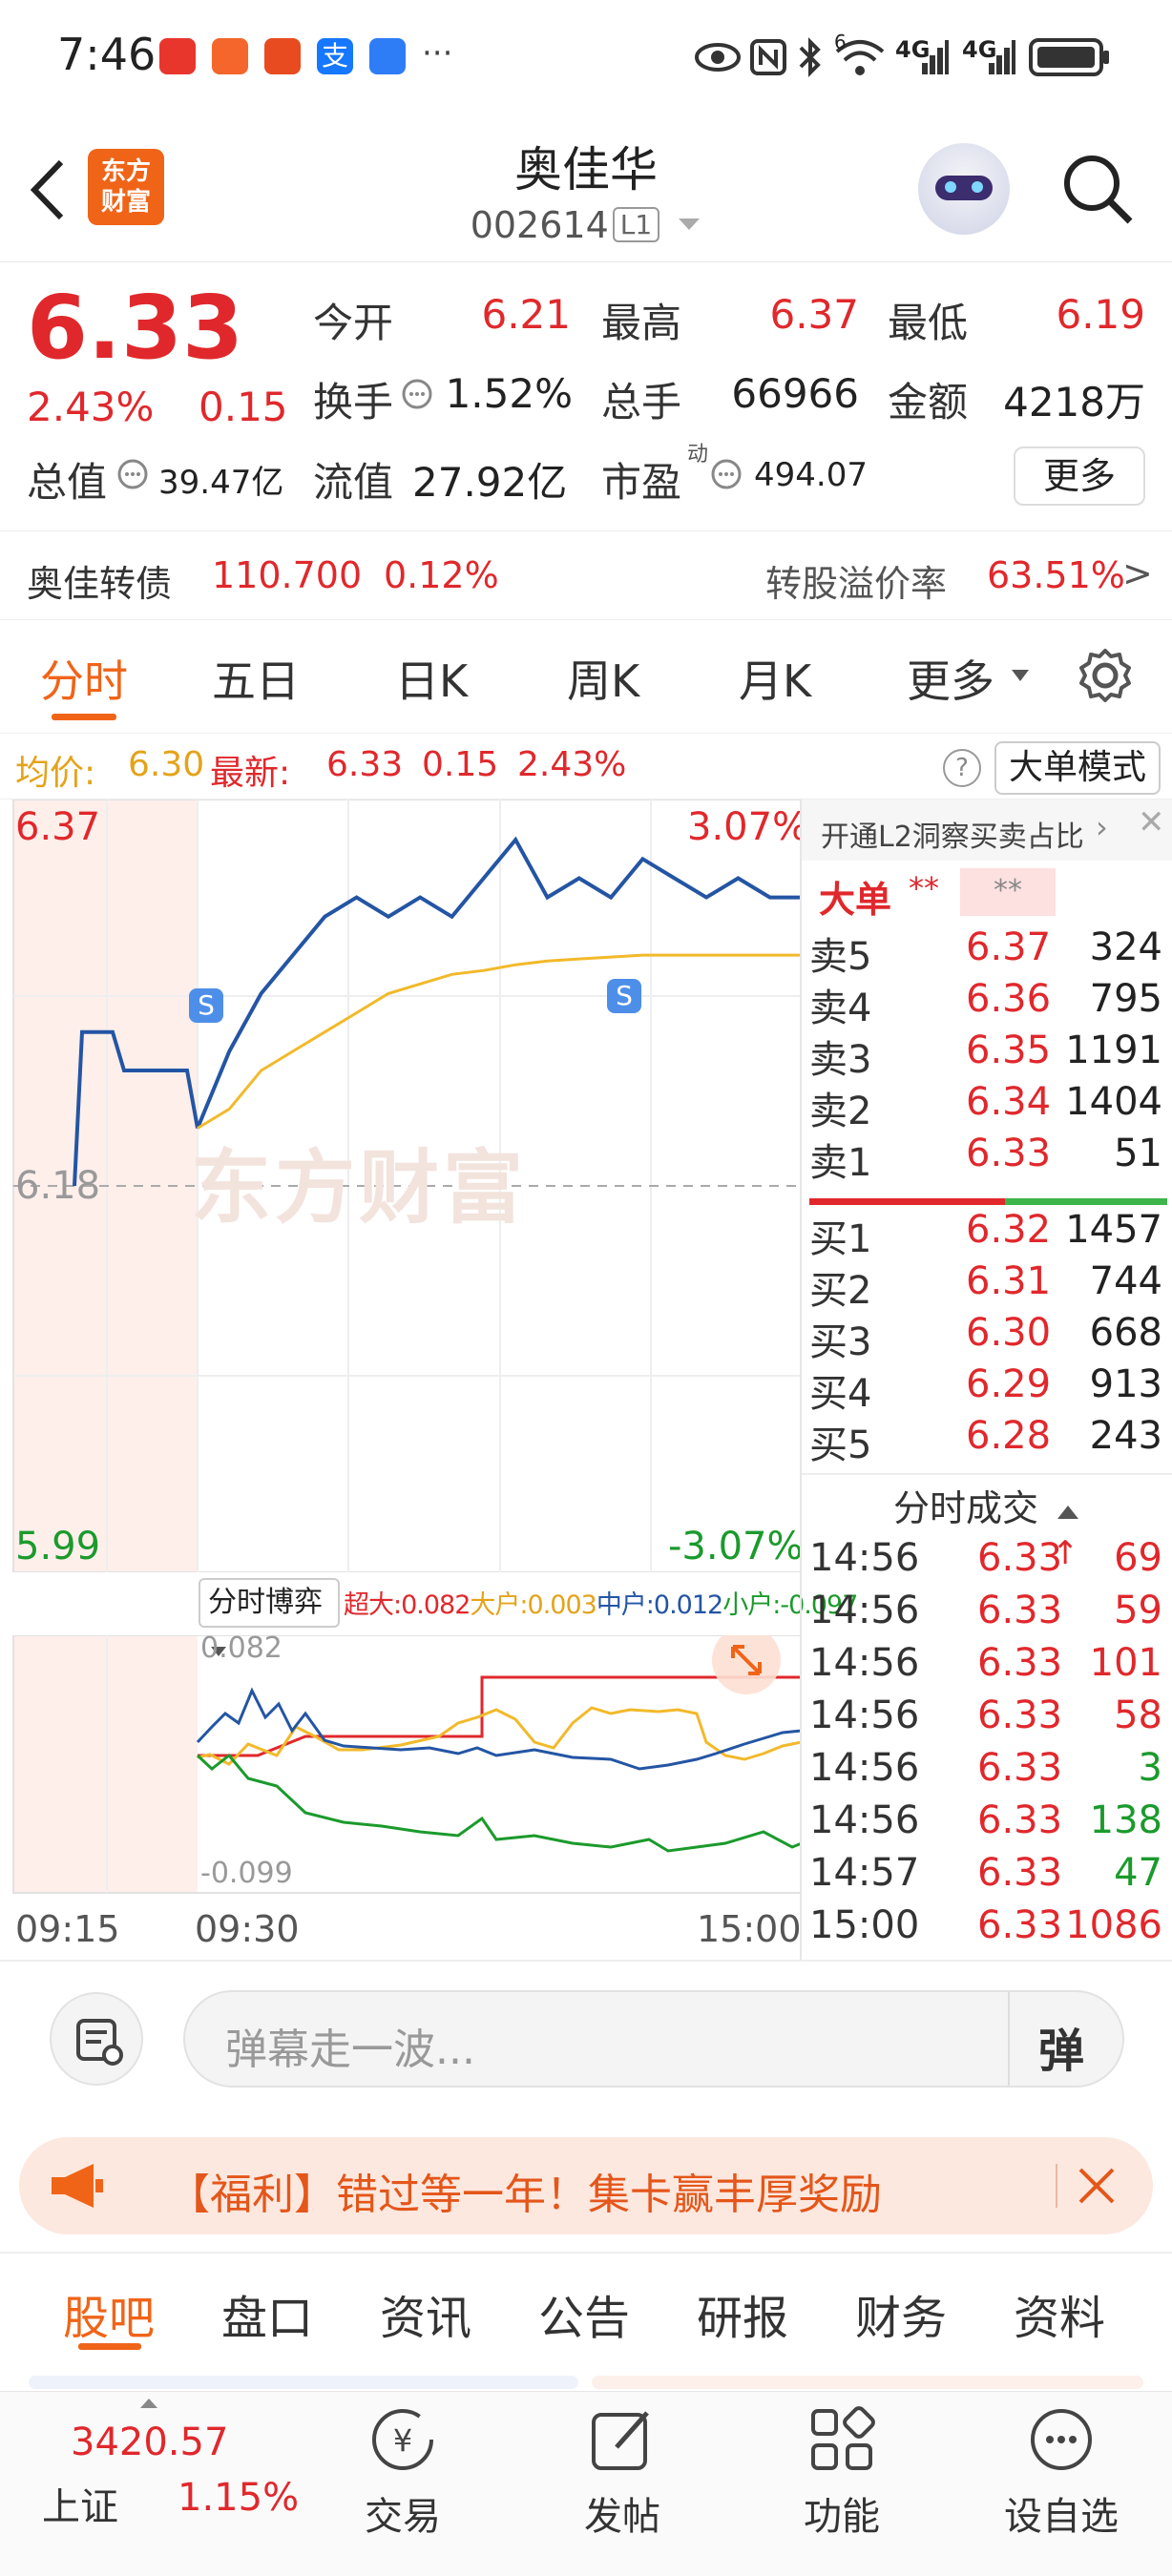  What do you see at coordinates (490, 482) in the screenshot?
I see `float-market-value: 27.92亿` at bounding box center [490, 482].